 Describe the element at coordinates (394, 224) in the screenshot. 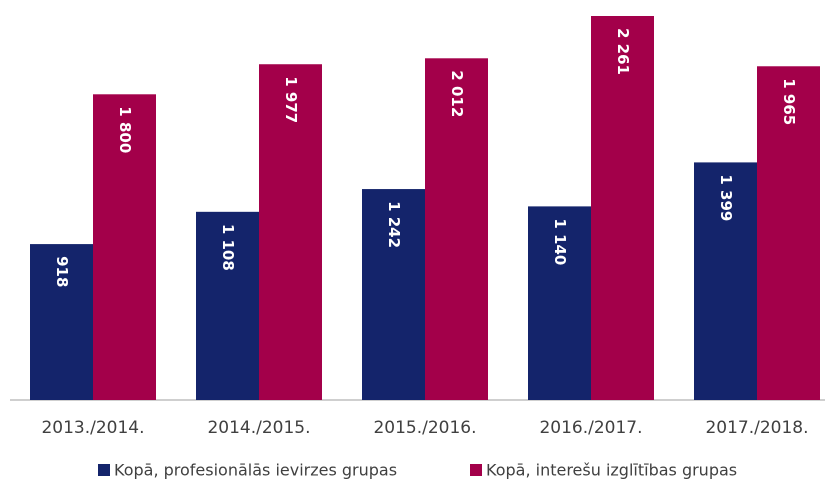

I see `value-label: 1 242` at that location.